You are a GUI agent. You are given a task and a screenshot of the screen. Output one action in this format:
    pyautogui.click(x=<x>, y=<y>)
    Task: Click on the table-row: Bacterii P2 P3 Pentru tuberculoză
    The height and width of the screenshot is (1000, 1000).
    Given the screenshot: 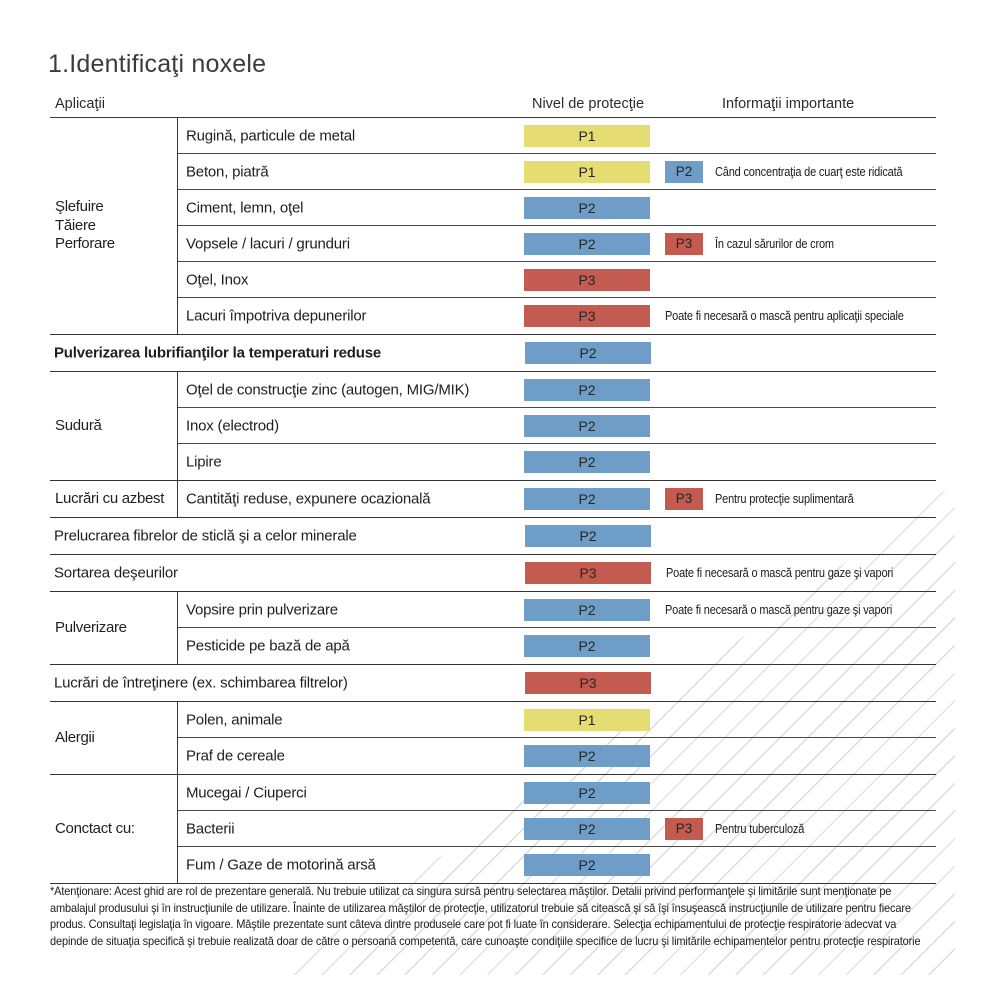 What is the action you would take?
    pyautogui.click(x=557, y=829)
    